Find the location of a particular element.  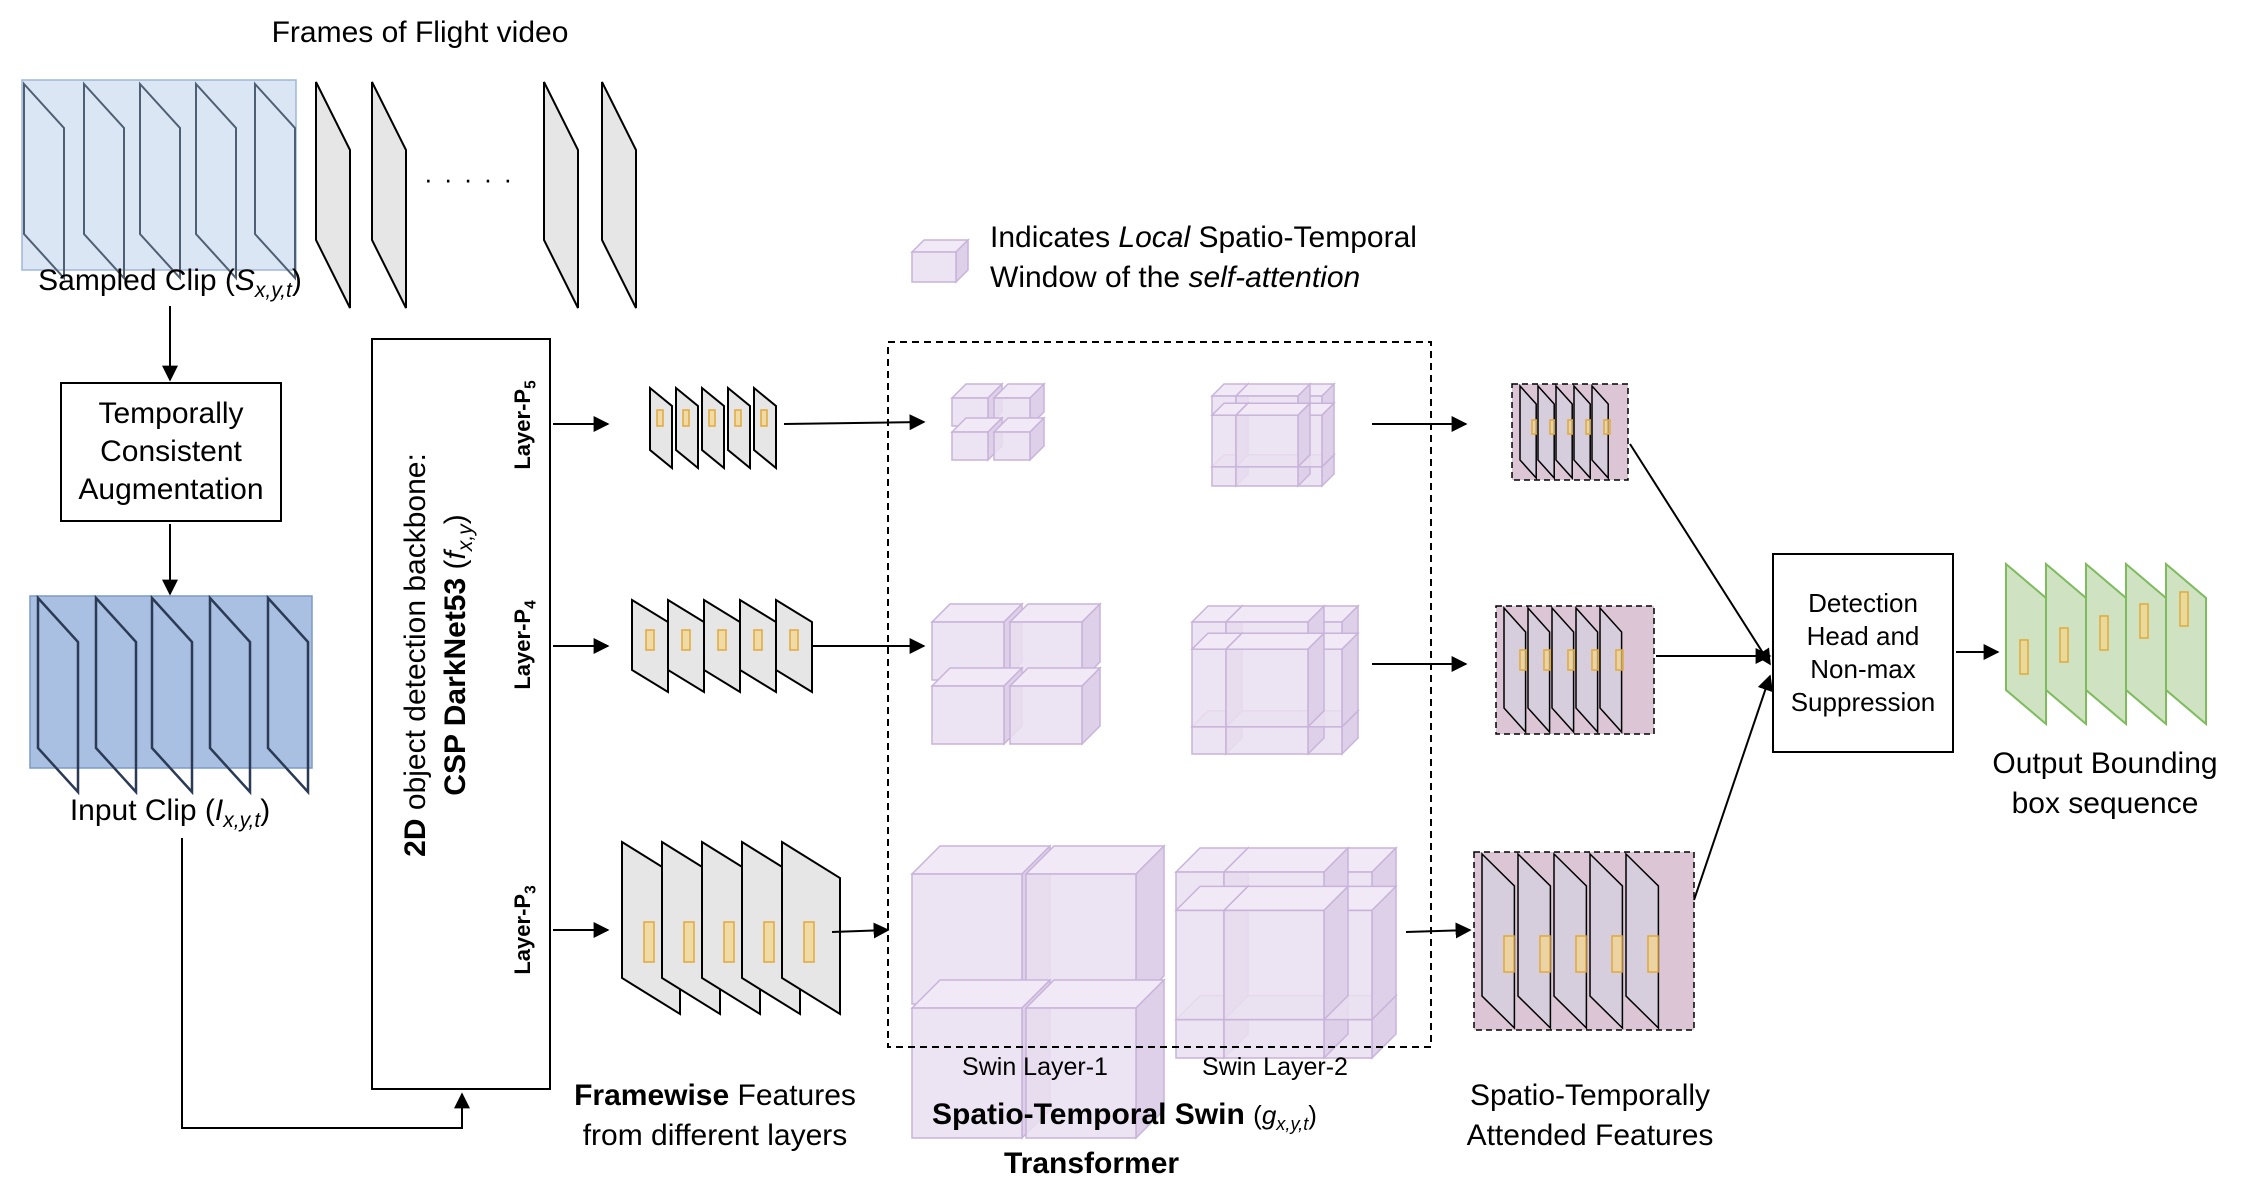

arrow-p3-to-detection is located at coordinates (1733, 787).